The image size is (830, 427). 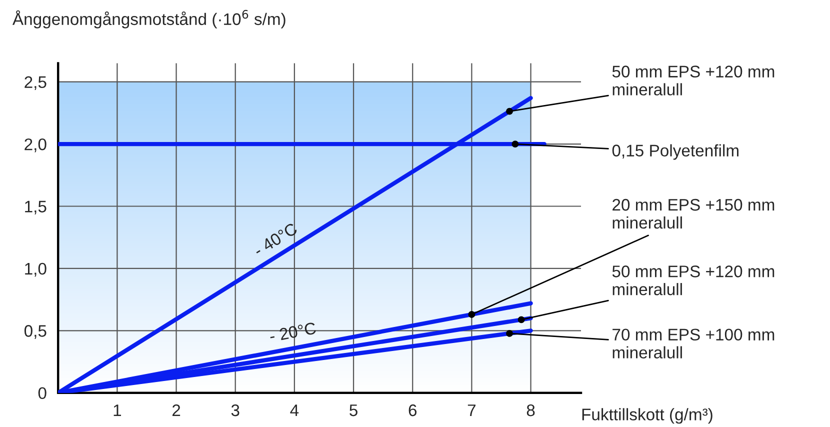 What do you see at coordinates (675, 152) in the screenshot?
I see `text: 0,15 Polyetenfilm` at bounding box center [675, 152].